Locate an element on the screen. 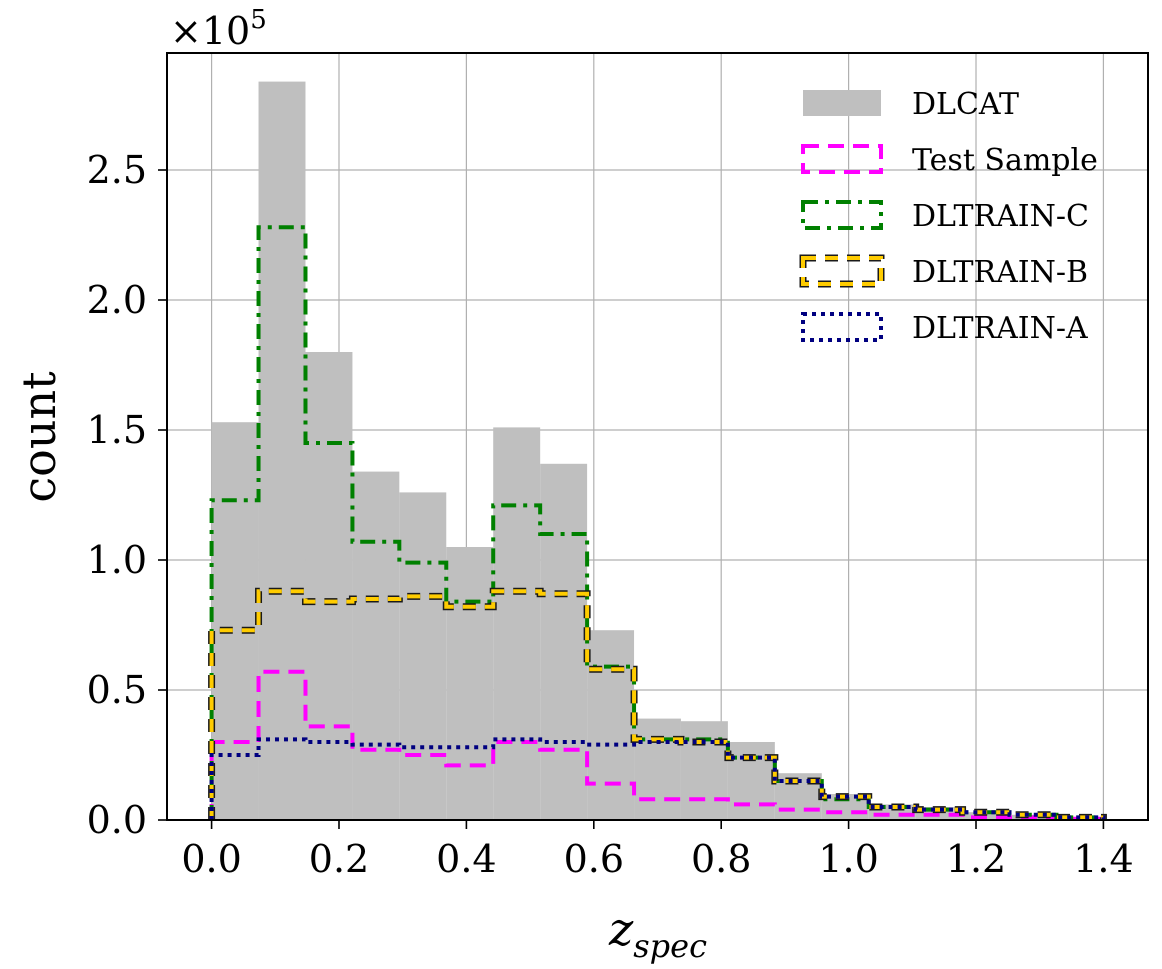 Image resolution: width=1162 pixels, height=969 pixels. y-tick-label: 2.0 is located at coordinates (117, 300).